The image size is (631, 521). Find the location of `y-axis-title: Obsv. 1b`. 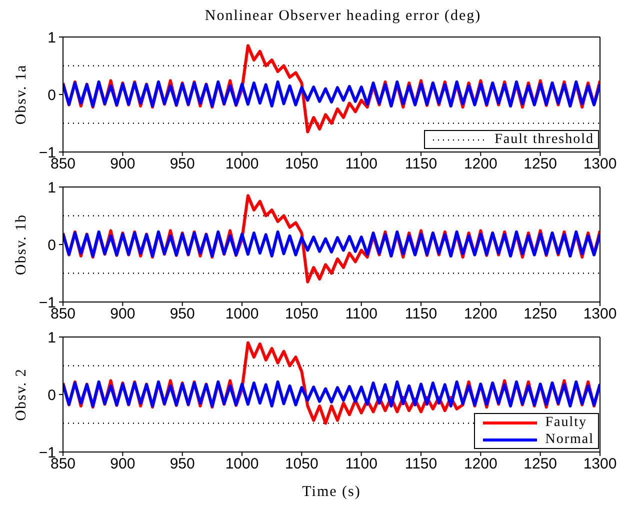

y-axis-title: Obsv. 1b is located at coordinates (21, 245).